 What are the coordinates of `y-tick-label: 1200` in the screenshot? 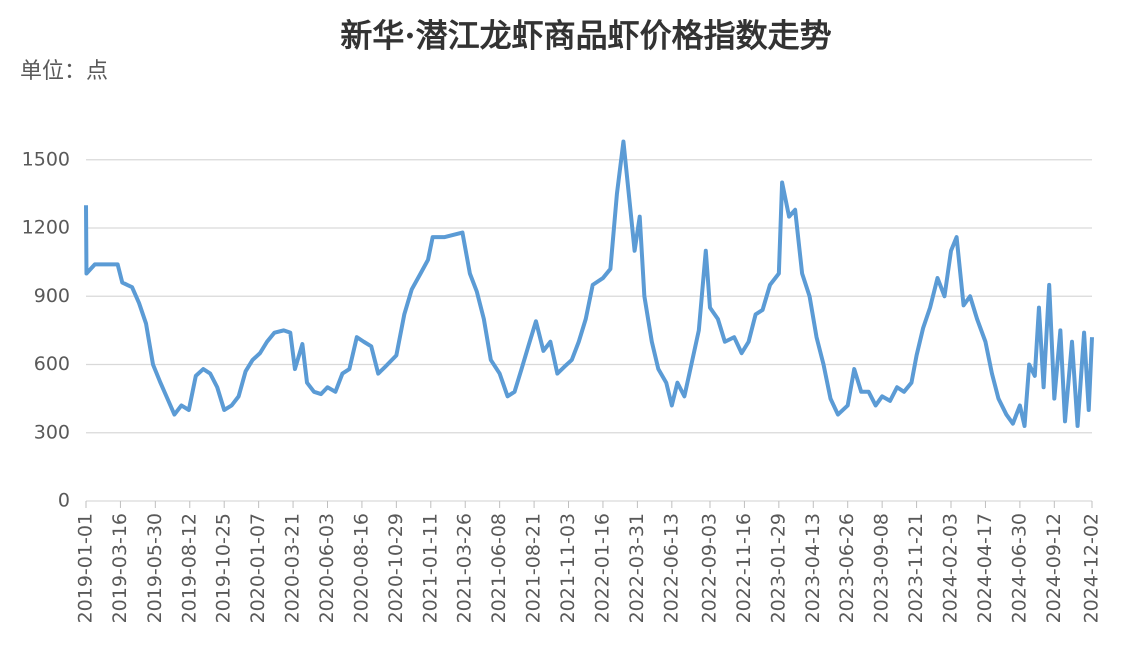 It's located at (46, 228).